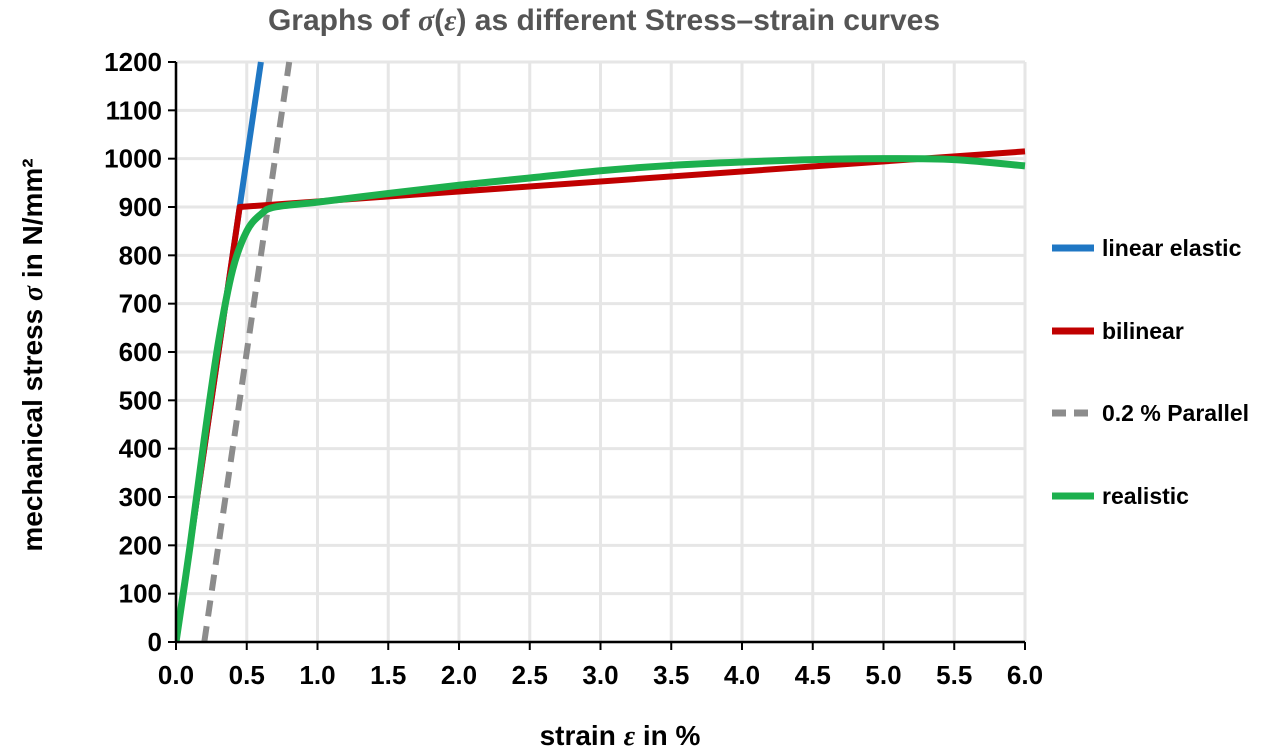 The height and width of the screenshot is (752, 1268). I want to click on x-tick-label: 4.5, so click(813, 675).